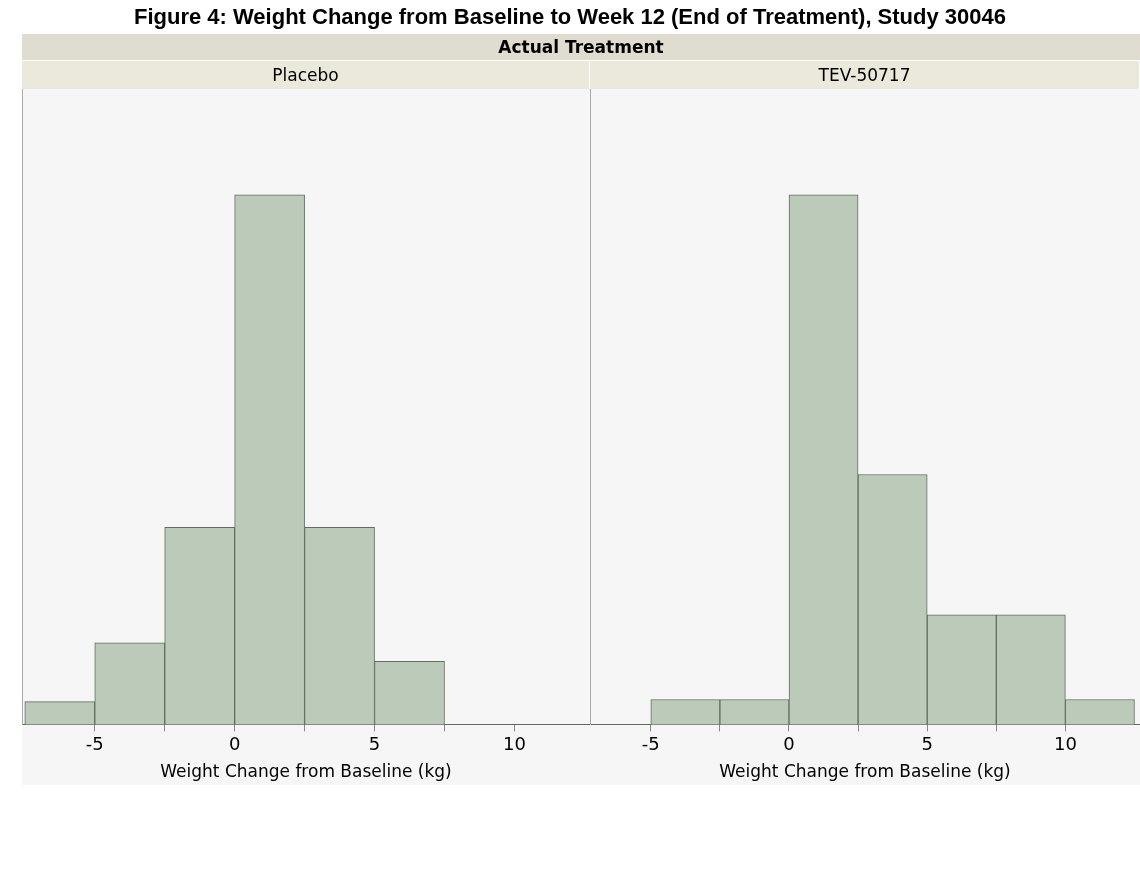 The width and height of the screenshot is (1140, 894). Describe the element at coordinates (569, 17) in the screenshot. I see `text: Figure 4: Weight Change from Baseline to Week 12 (End of Treatment), Study 30046` at that location.